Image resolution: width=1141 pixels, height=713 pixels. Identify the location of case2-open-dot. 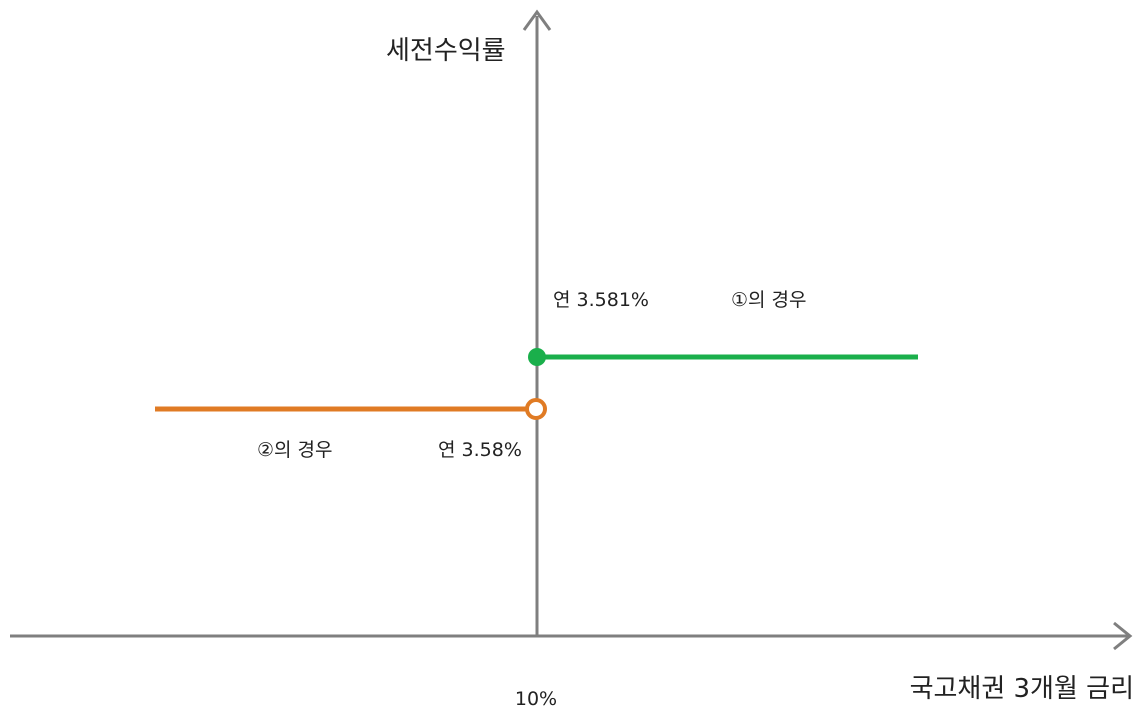
(536, 409).